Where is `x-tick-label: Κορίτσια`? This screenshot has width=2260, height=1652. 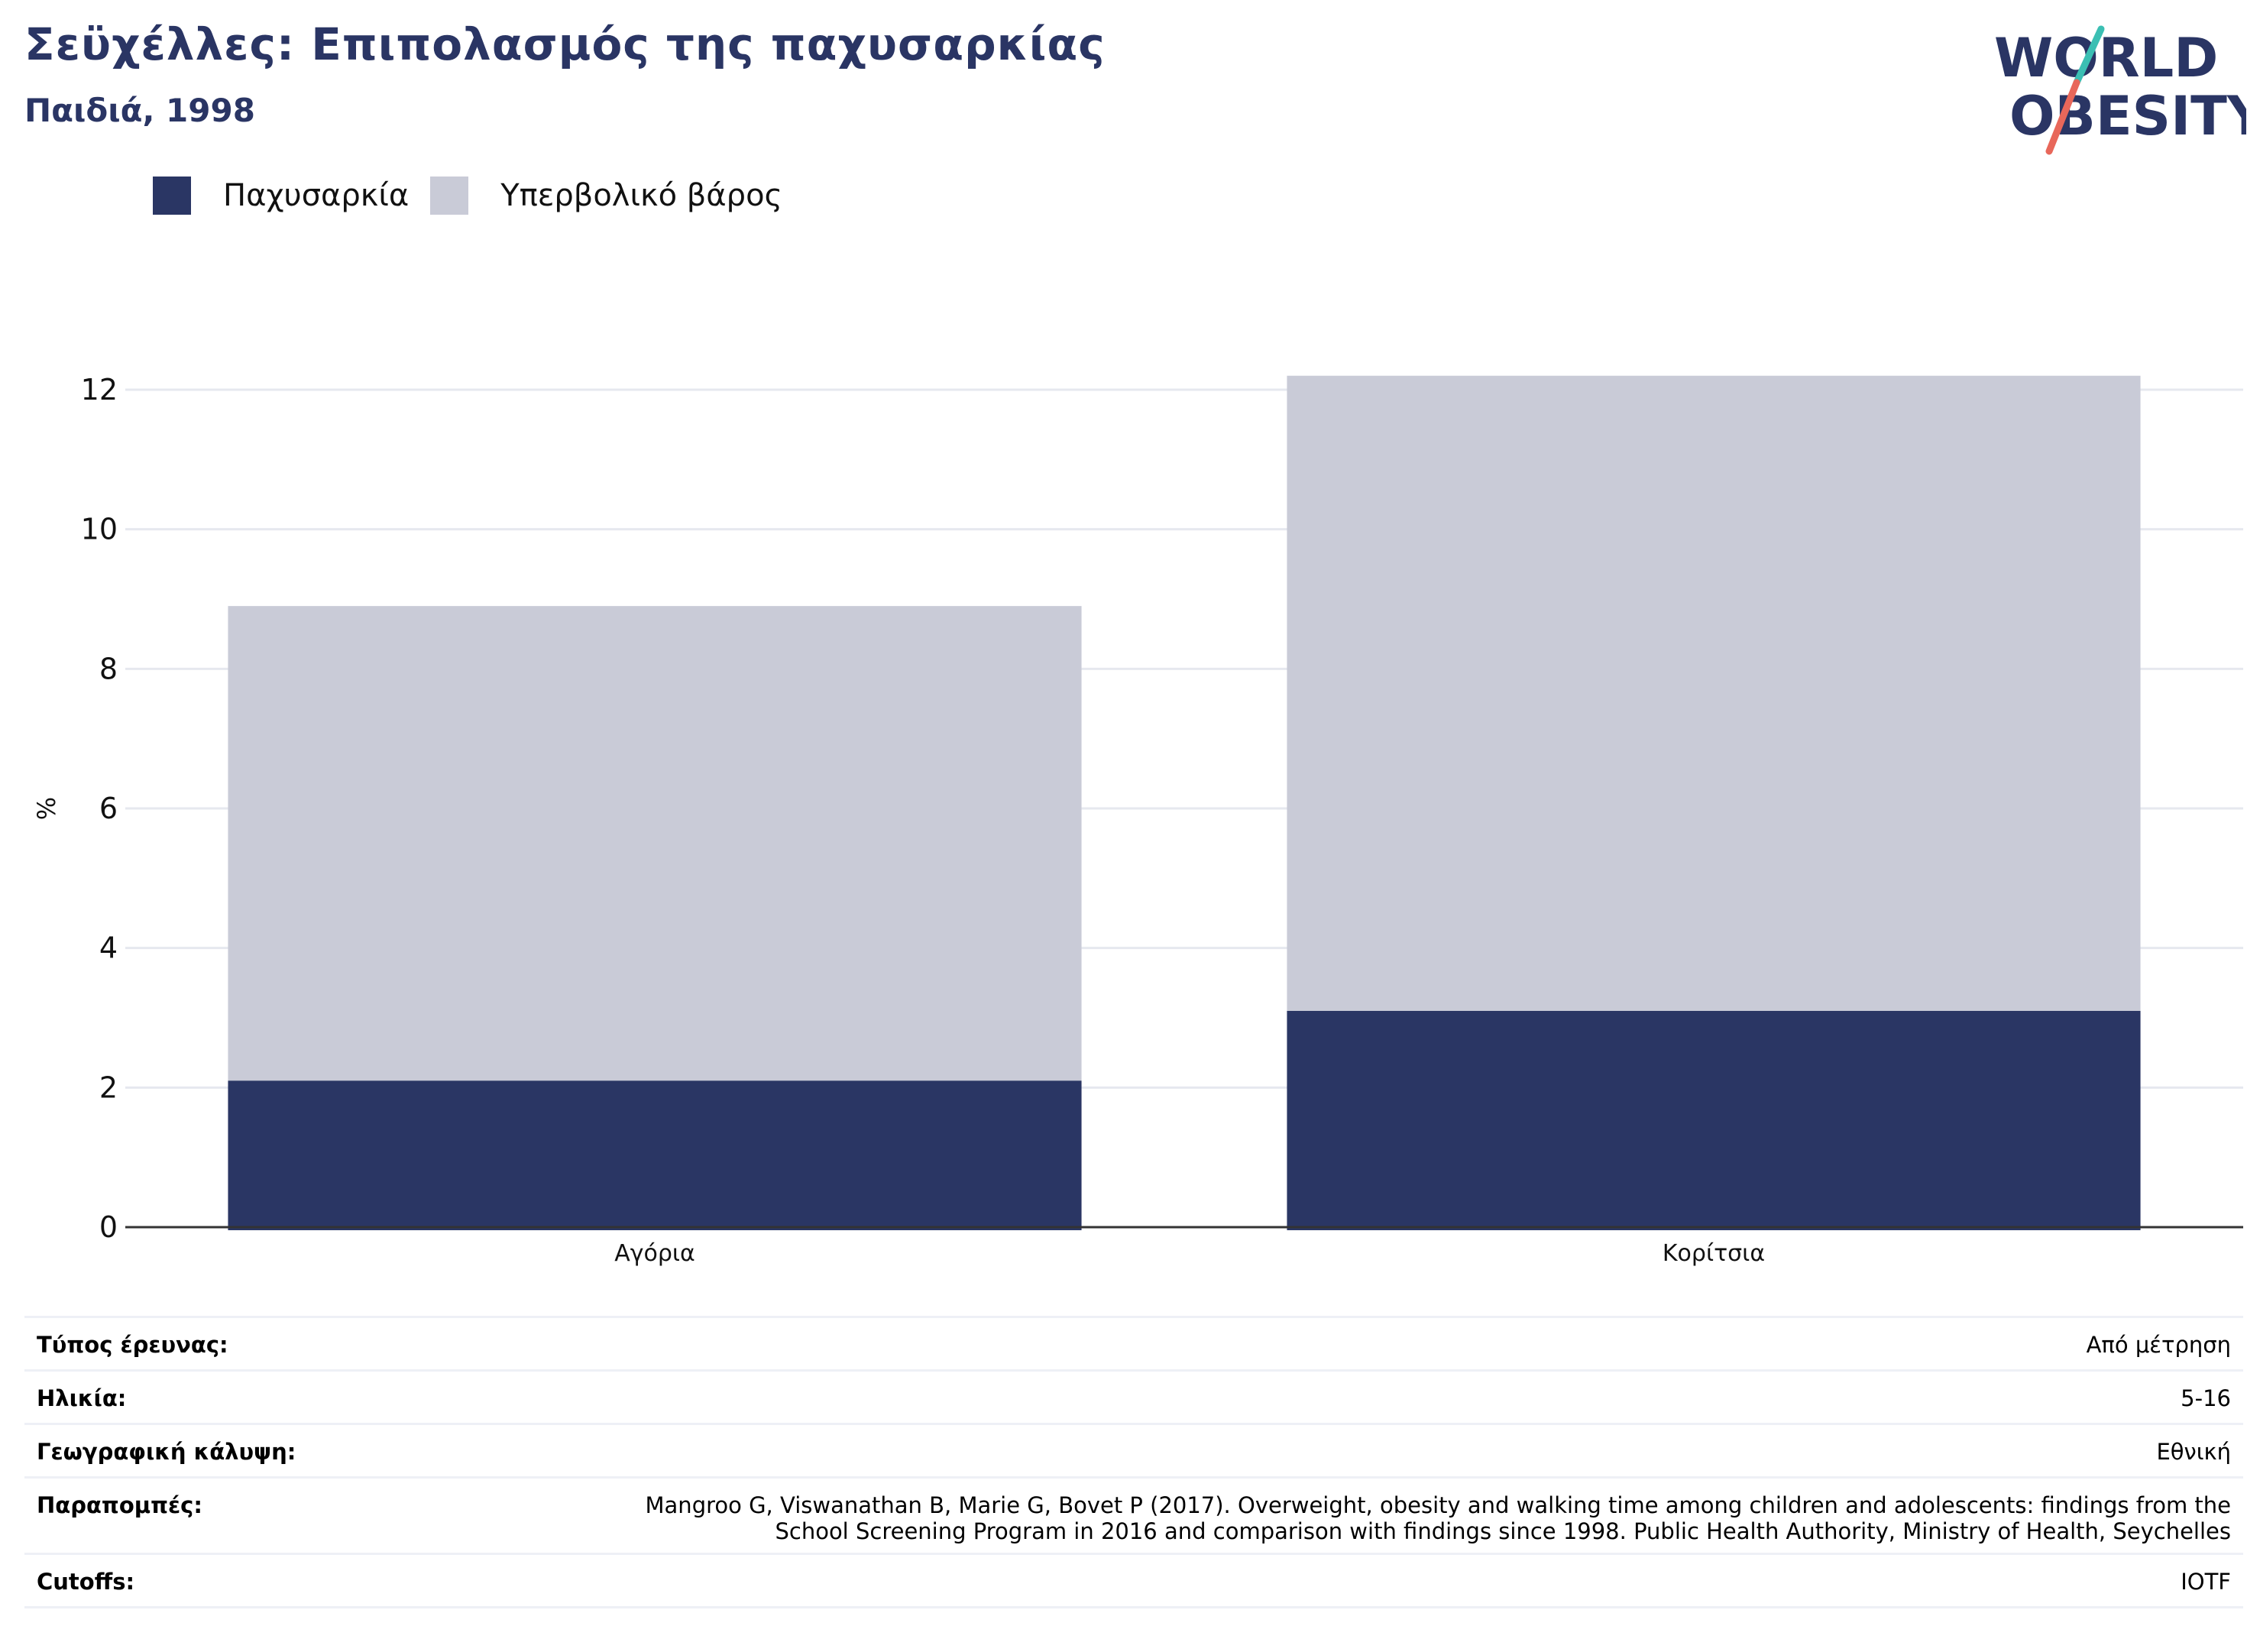
x-tick-label: Κορίτσια is located at coordinates (1714, 1253).